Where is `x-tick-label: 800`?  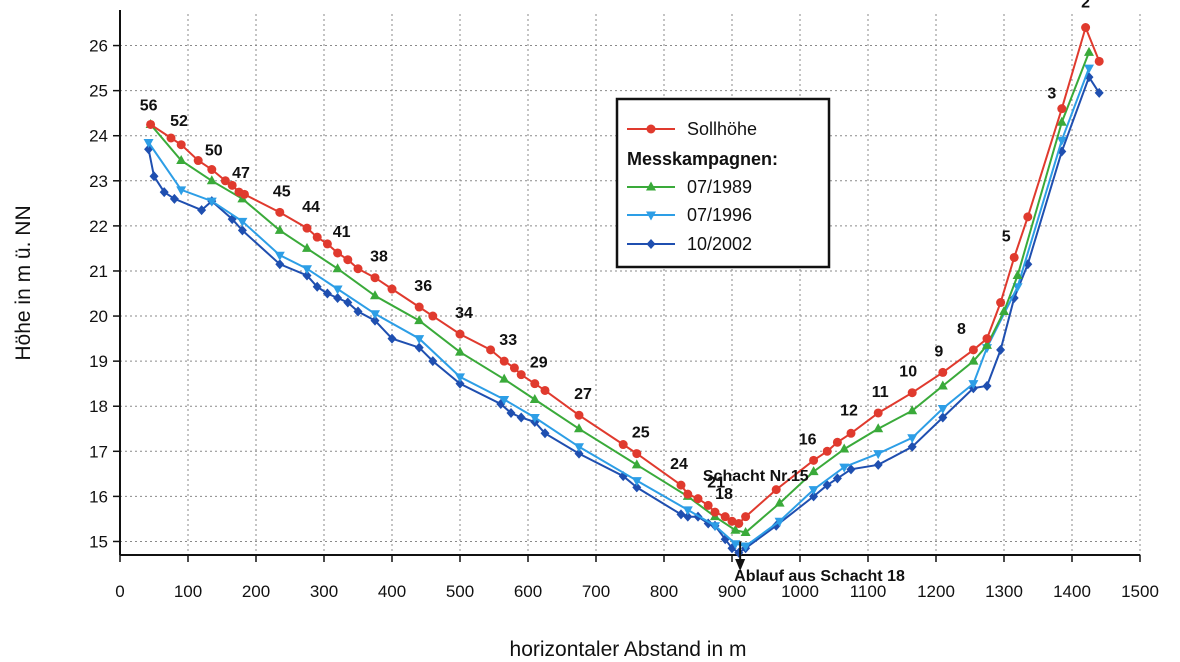
x-tick-label: 800 is located at coordinates (664, 591).